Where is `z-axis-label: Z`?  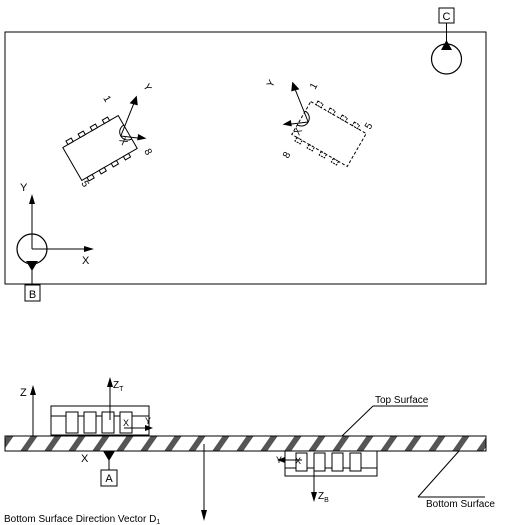 z-axis-label: Z is located at coordinates (23, 393).